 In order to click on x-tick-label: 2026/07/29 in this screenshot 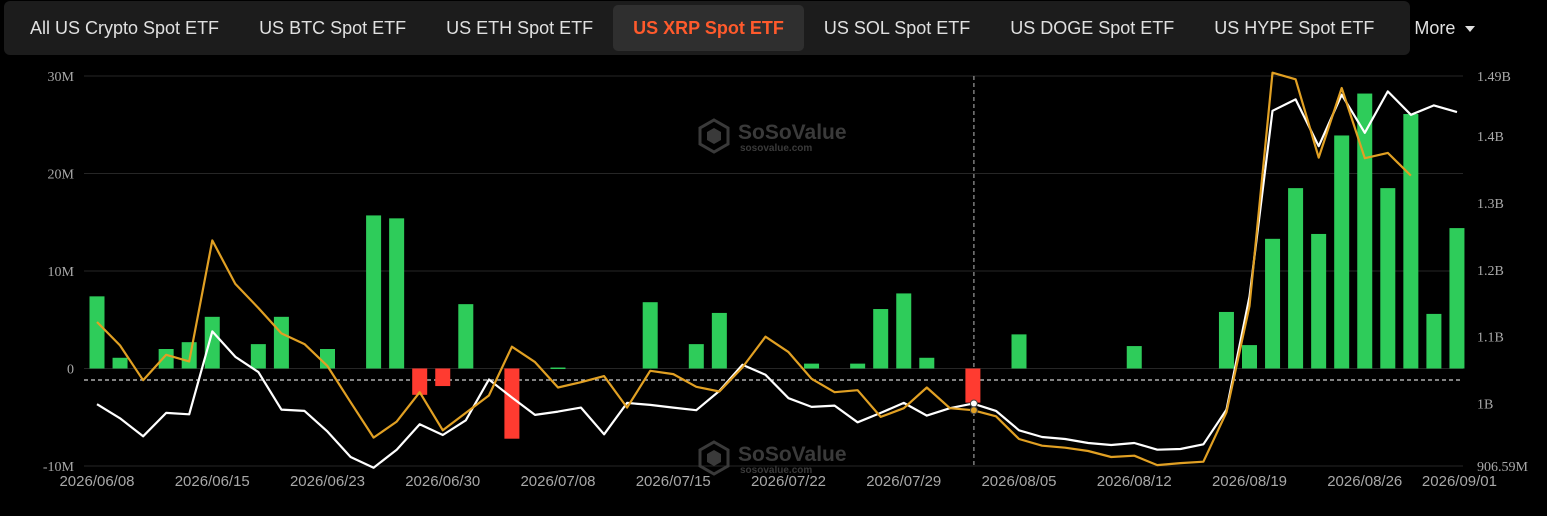, I will do `click(903, 481)`.